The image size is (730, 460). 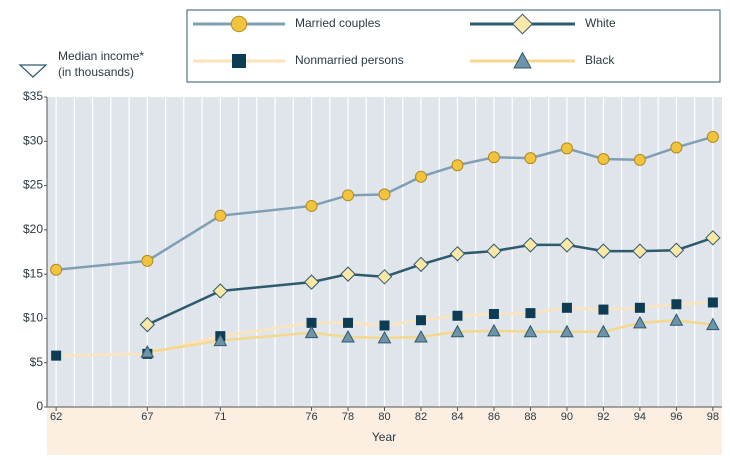 I want to click on x-tick-label: 62, so click(x=56, y=417).